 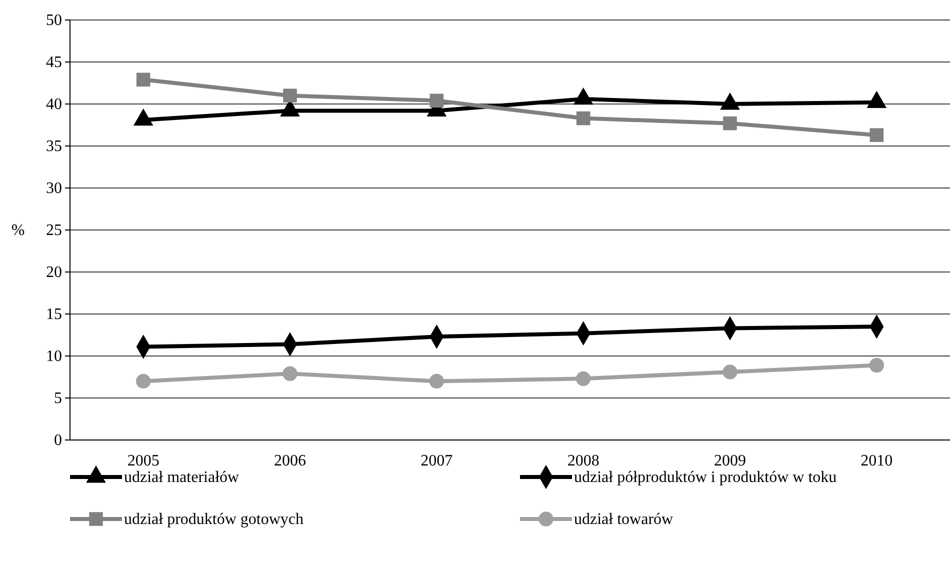 I want to click on x-tick-label: 2009, so click(x=730, y=461).